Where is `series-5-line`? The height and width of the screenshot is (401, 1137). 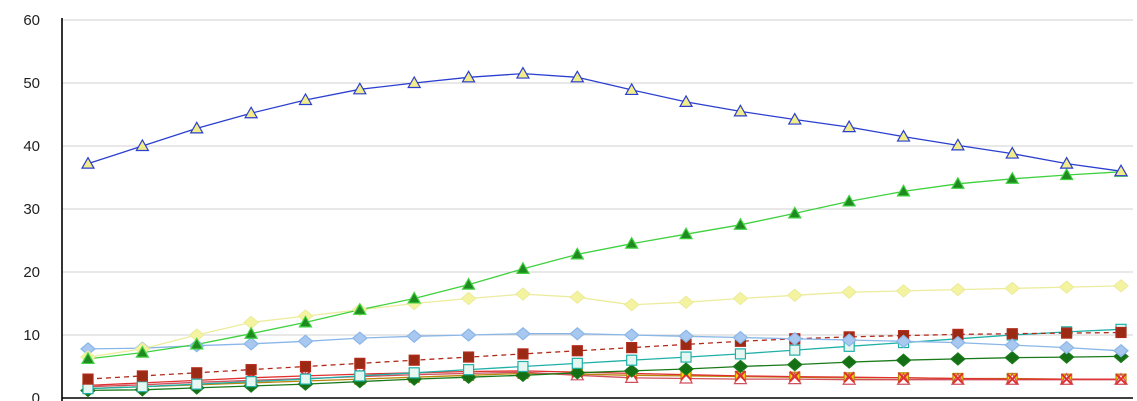
series-5-line is located at coordinates (604, 355).